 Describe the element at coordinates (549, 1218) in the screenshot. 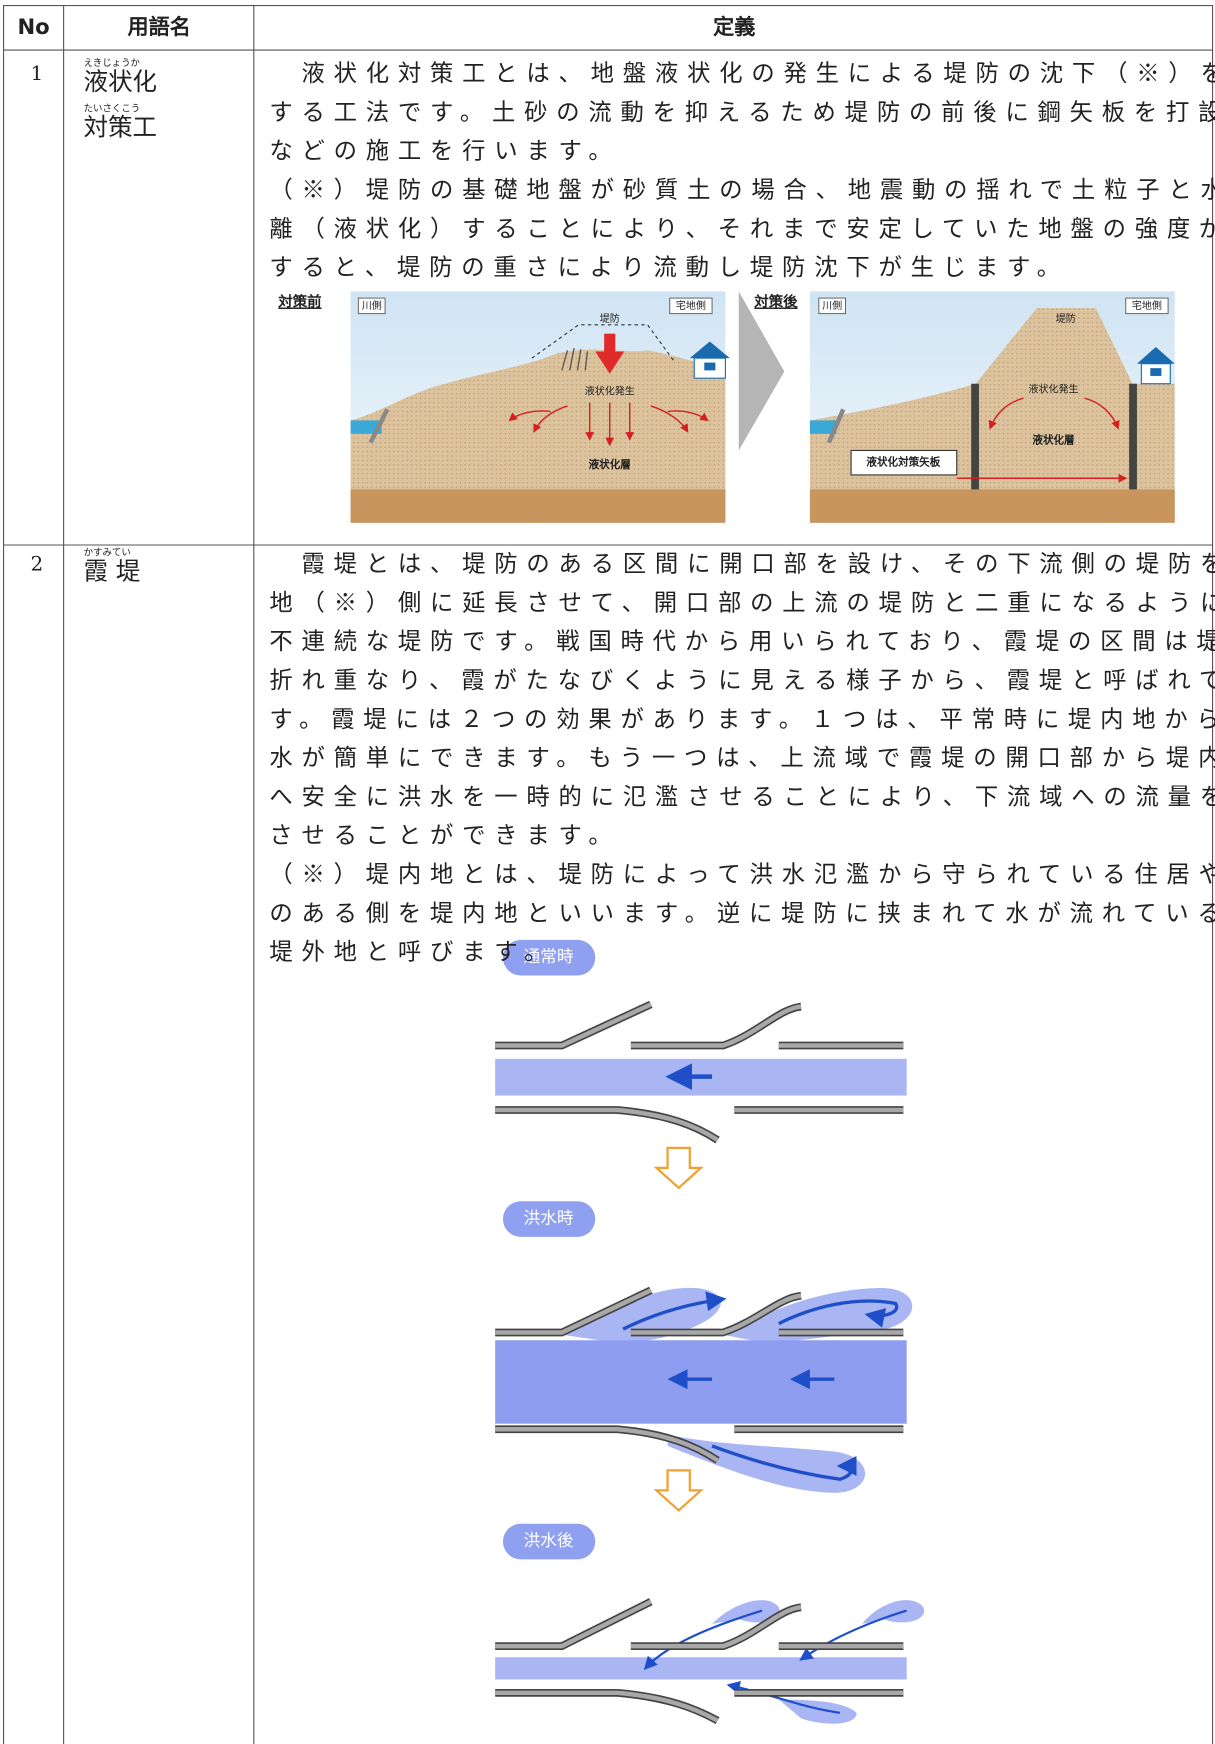

I see `stage-label: 洪水時` at that location.